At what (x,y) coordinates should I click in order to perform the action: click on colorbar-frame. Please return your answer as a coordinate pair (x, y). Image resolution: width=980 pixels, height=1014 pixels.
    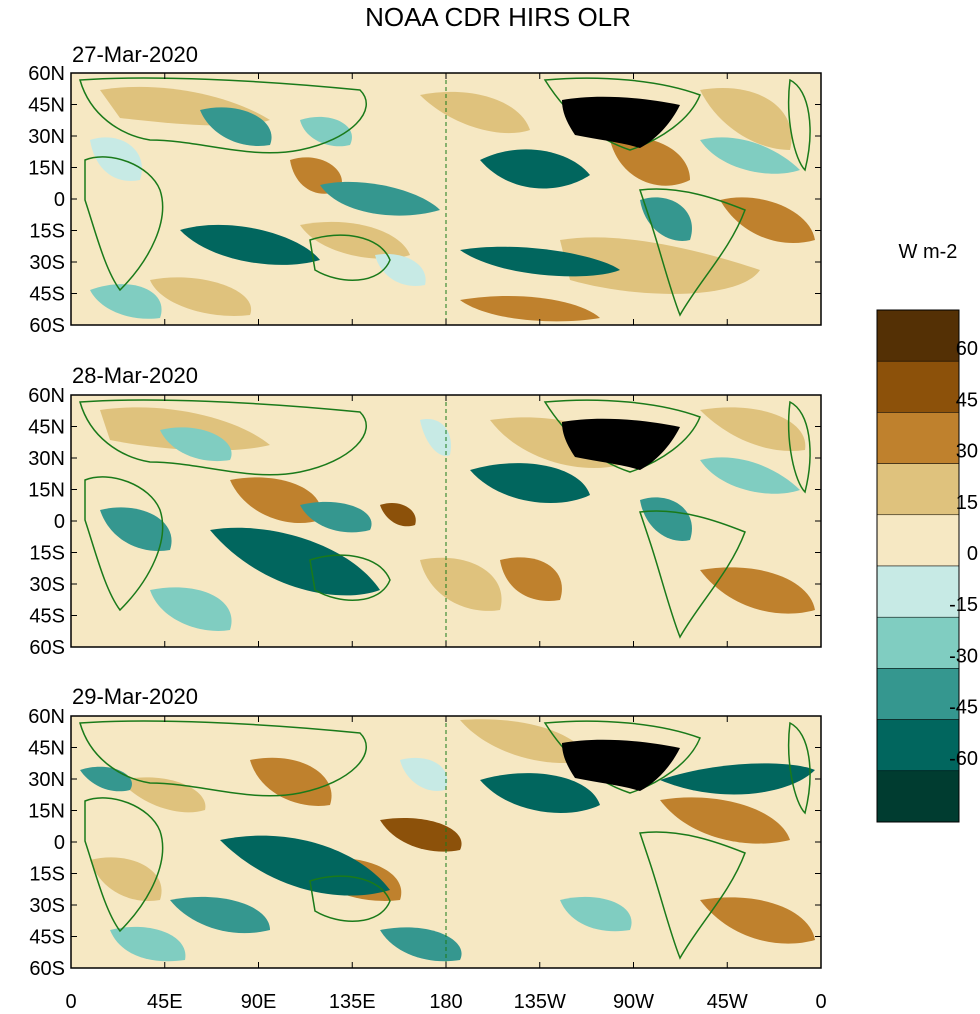
    Looking at the image, I should click on (918, 566).